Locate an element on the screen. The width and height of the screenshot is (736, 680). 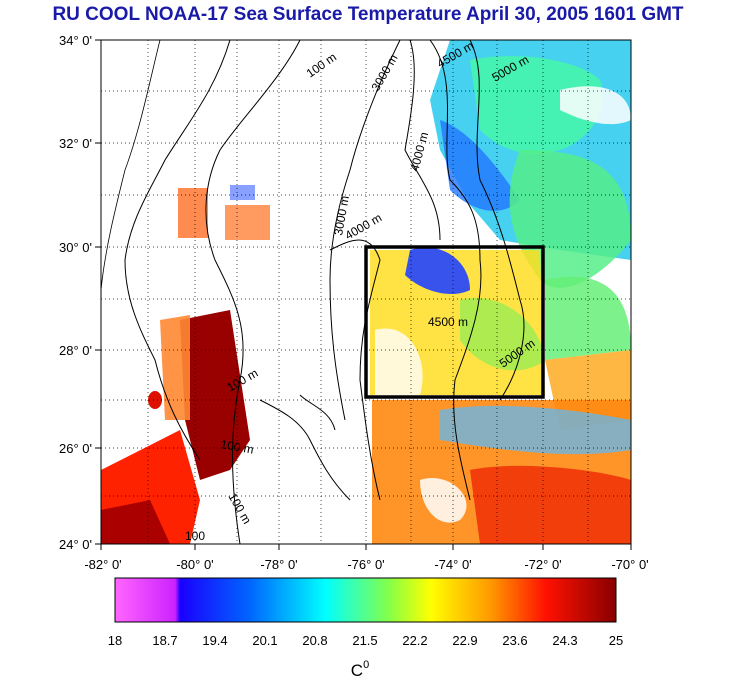
lon-tick: -80° 0' is located at coordinates (194, 564).